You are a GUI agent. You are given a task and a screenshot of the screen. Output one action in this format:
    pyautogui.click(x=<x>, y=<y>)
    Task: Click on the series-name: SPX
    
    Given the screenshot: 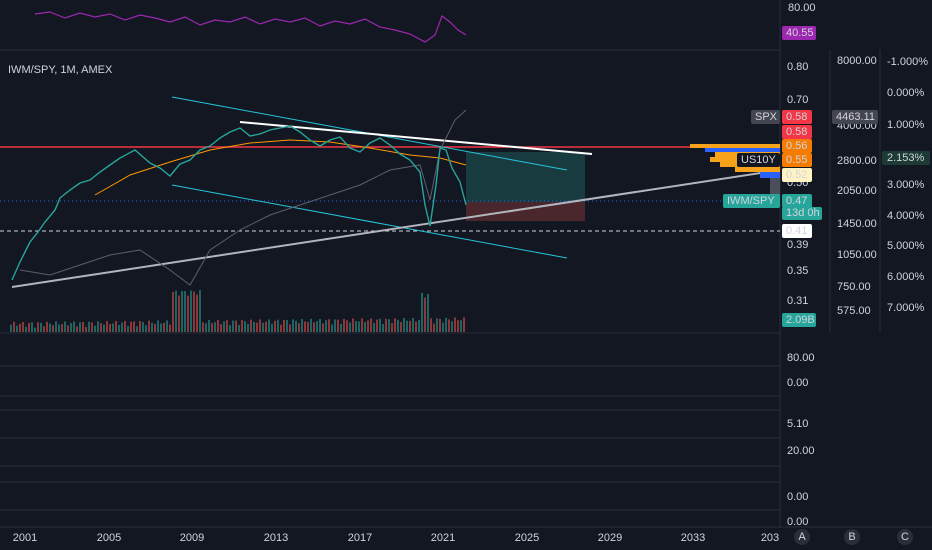 What is the action you would take?
    pyautogui.click(x=766, y=117)
    